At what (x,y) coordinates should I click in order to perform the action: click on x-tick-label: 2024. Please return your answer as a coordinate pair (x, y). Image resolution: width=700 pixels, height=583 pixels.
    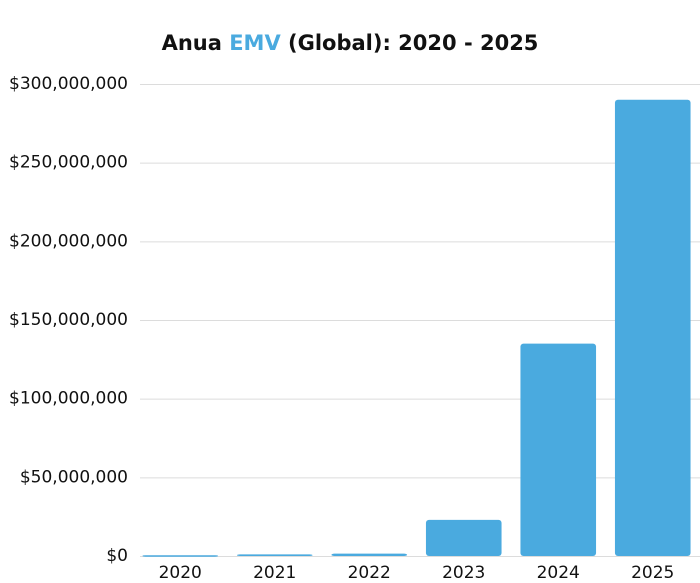
    Looking at the image, I should click on (558, 573).